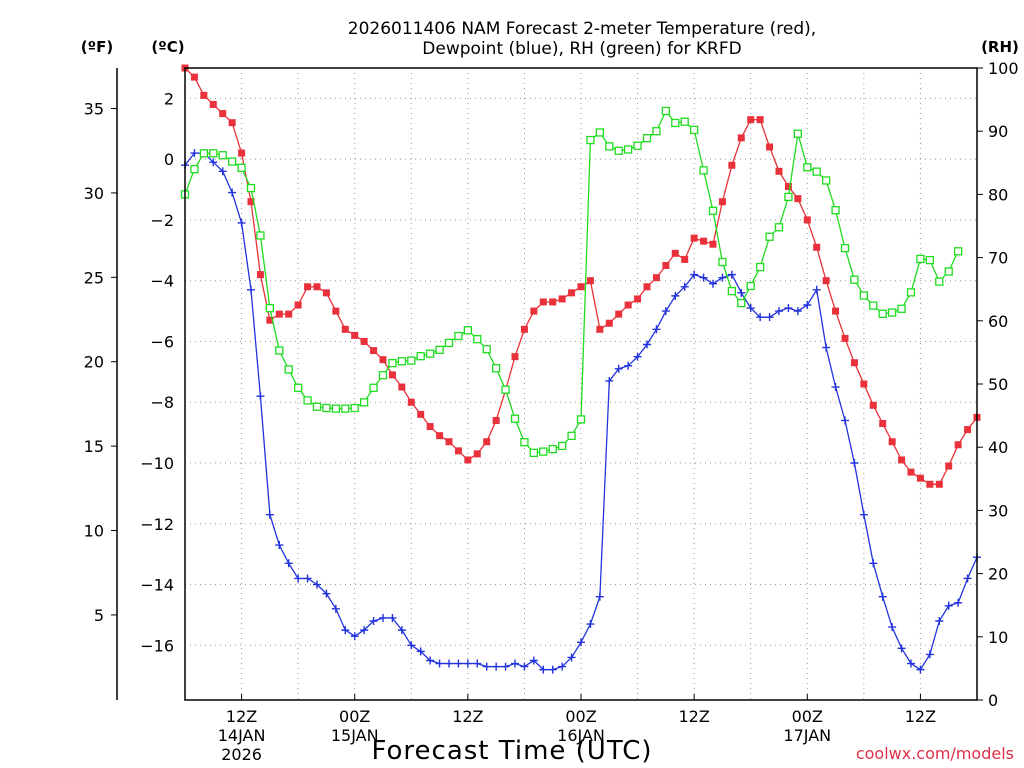 The height and width of the screenshot is (768, 1024). Describe the element at coordinates (157, 463) in the screenshot. I see `celsius-tick-label: −10` at that location.